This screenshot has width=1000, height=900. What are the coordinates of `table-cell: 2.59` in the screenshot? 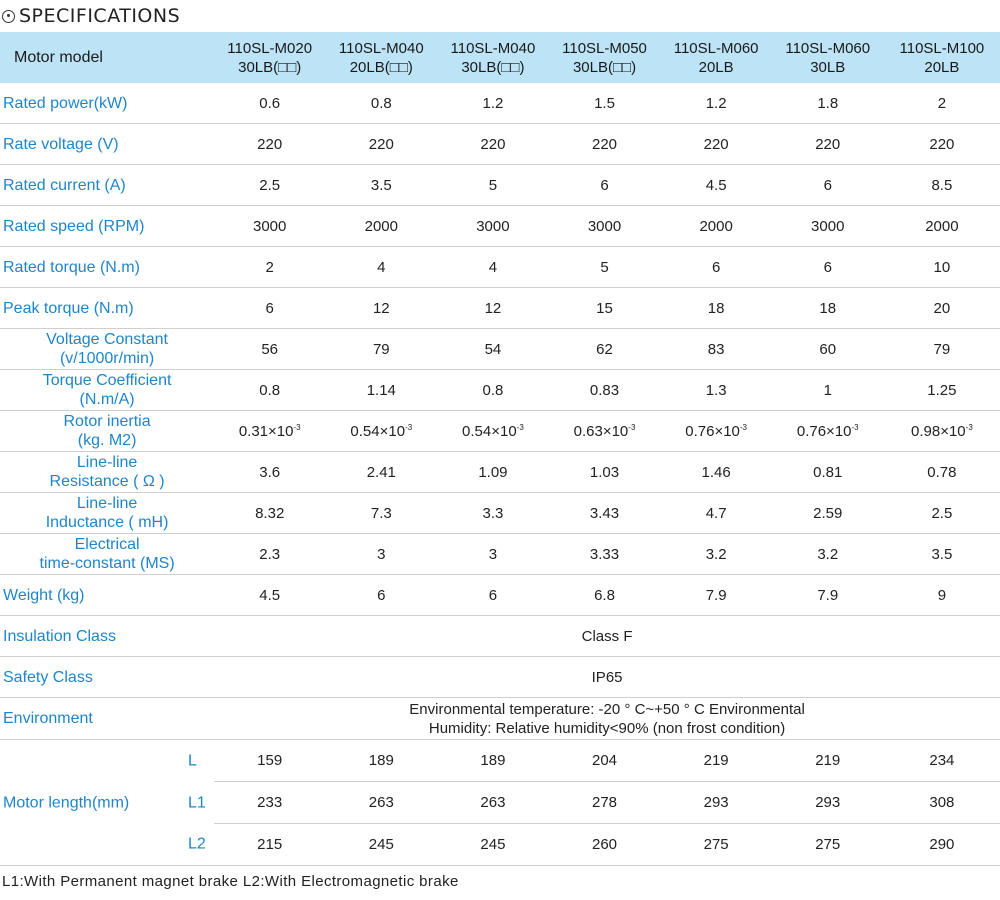 It's located at (827, 513).